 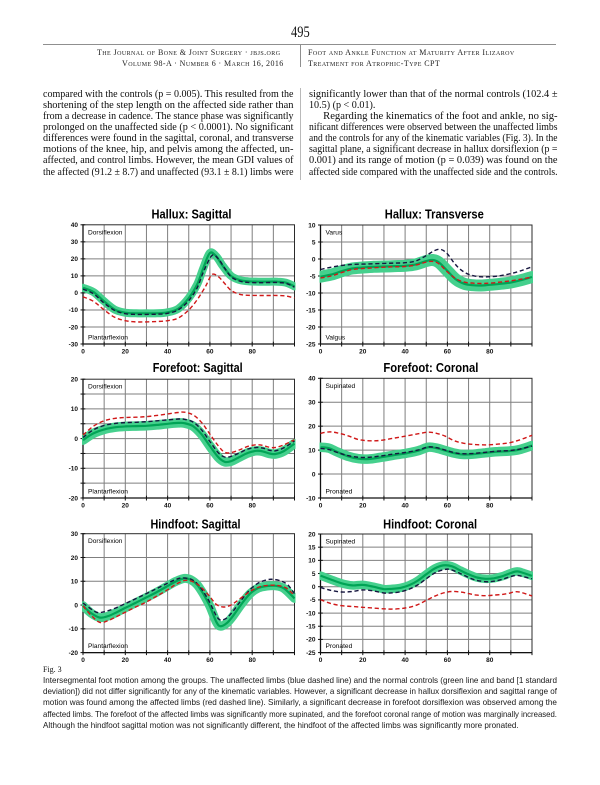 I want to click on svg-text: -30, so click(x=74, y=344).